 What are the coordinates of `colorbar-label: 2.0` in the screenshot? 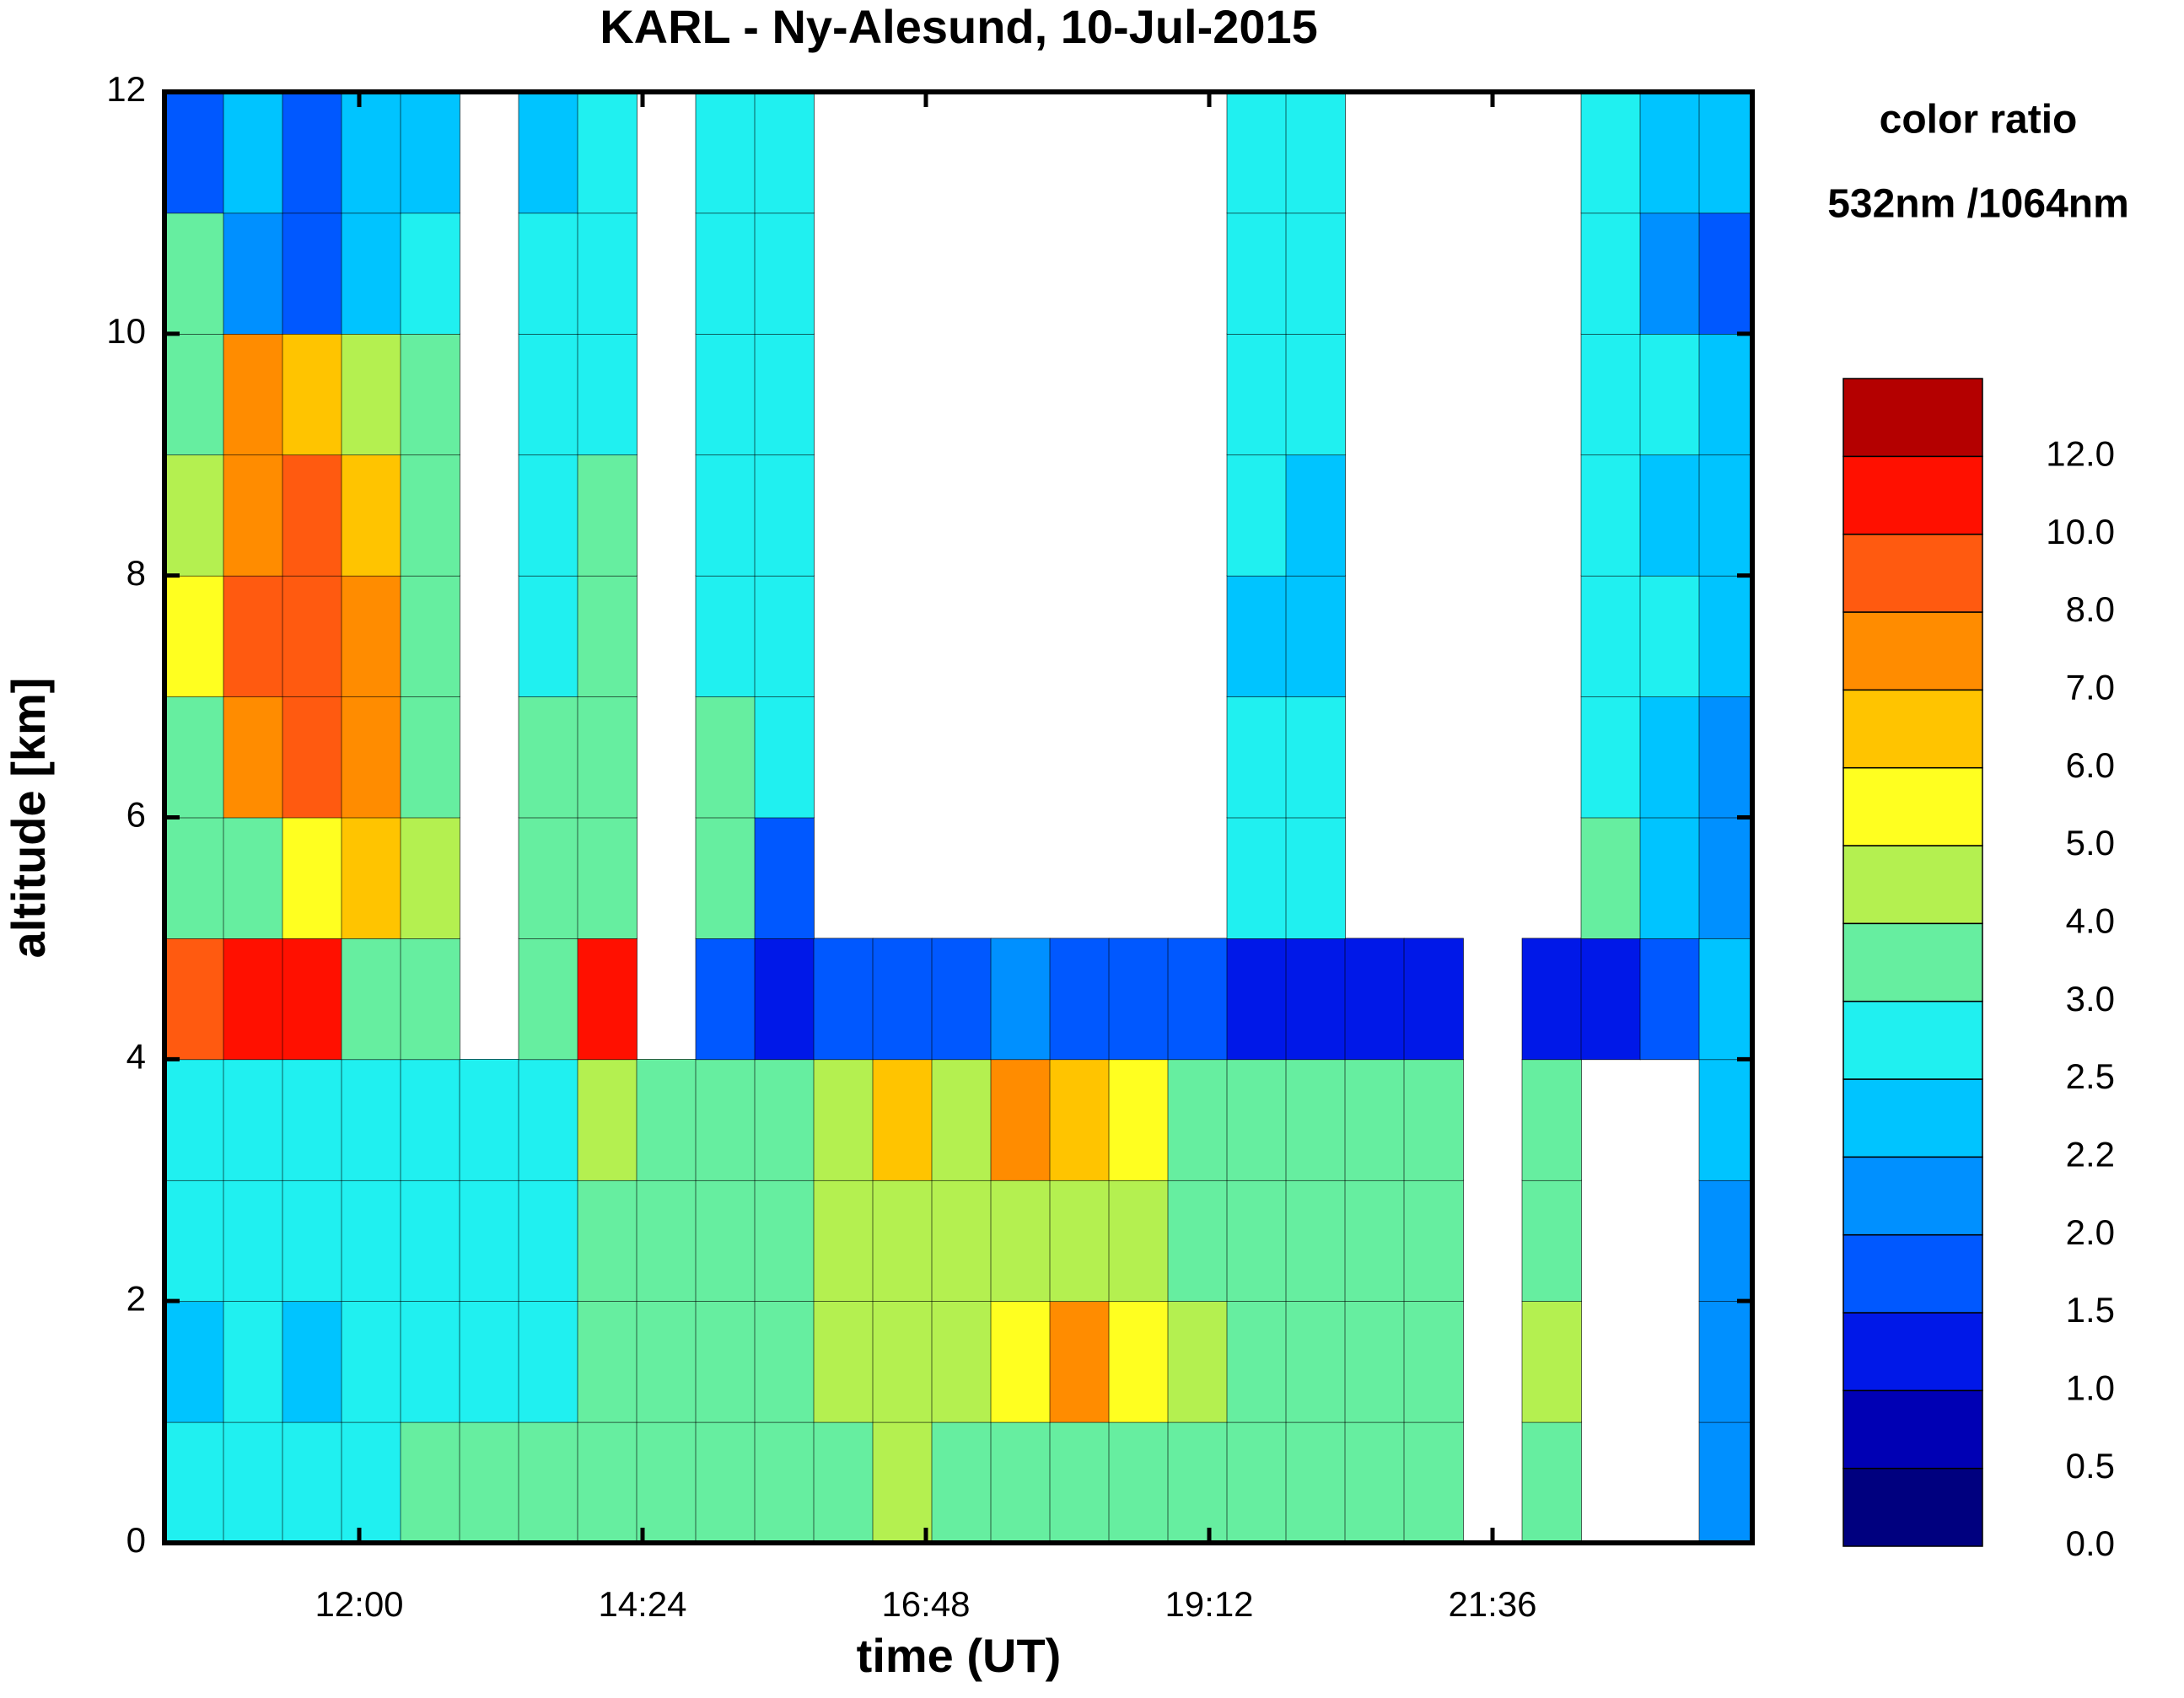 It's located at (2090, 1232).